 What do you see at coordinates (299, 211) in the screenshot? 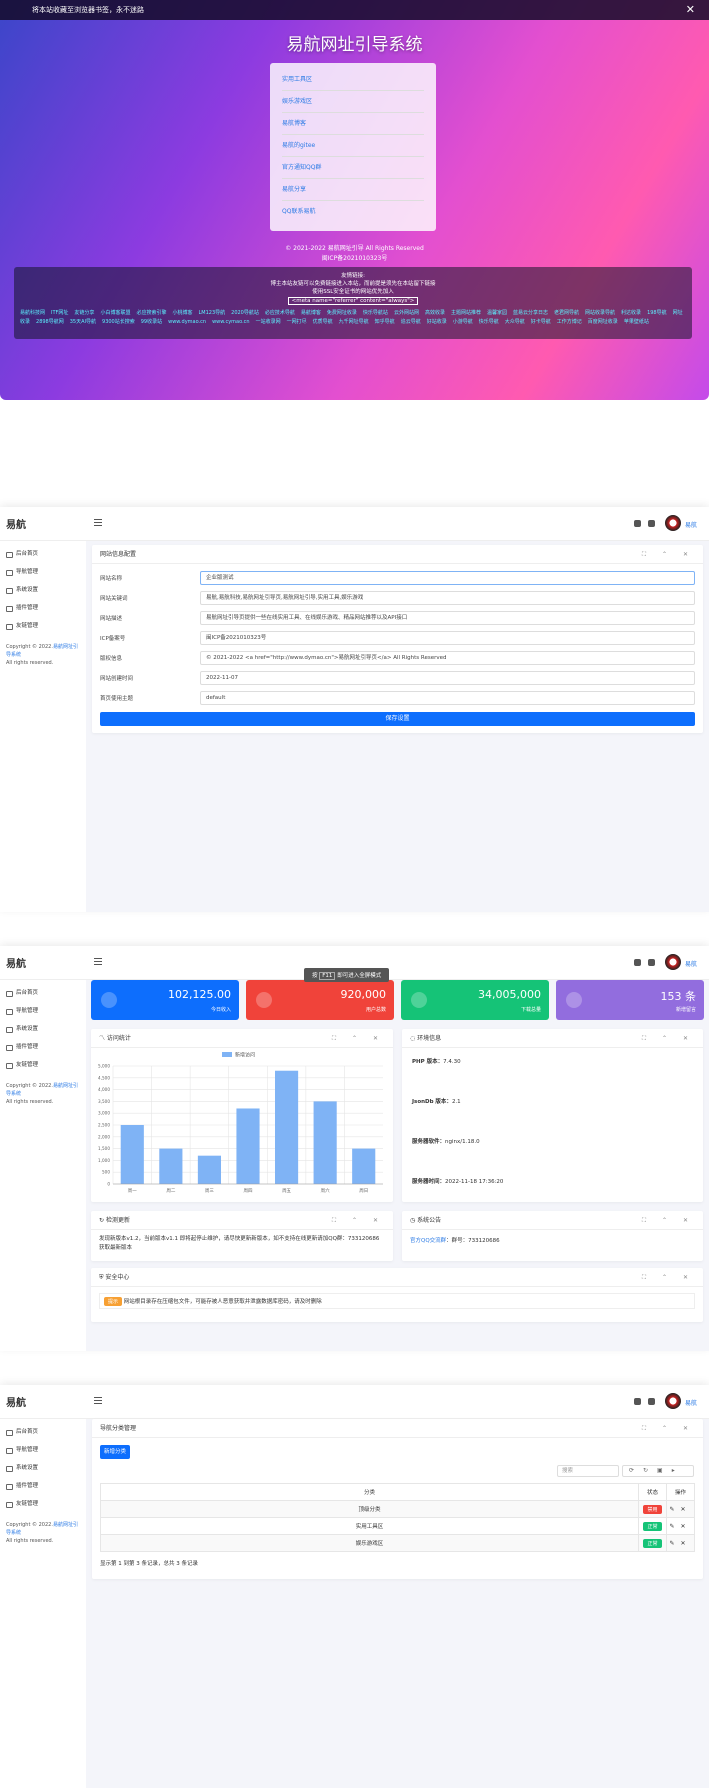
I see `menu-link: QQ联系易航` at bounding box center [299, 211].